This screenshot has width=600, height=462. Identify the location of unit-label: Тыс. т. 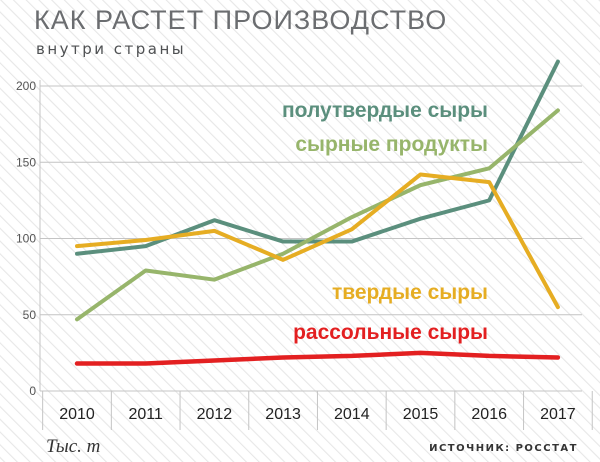
(73, 446).